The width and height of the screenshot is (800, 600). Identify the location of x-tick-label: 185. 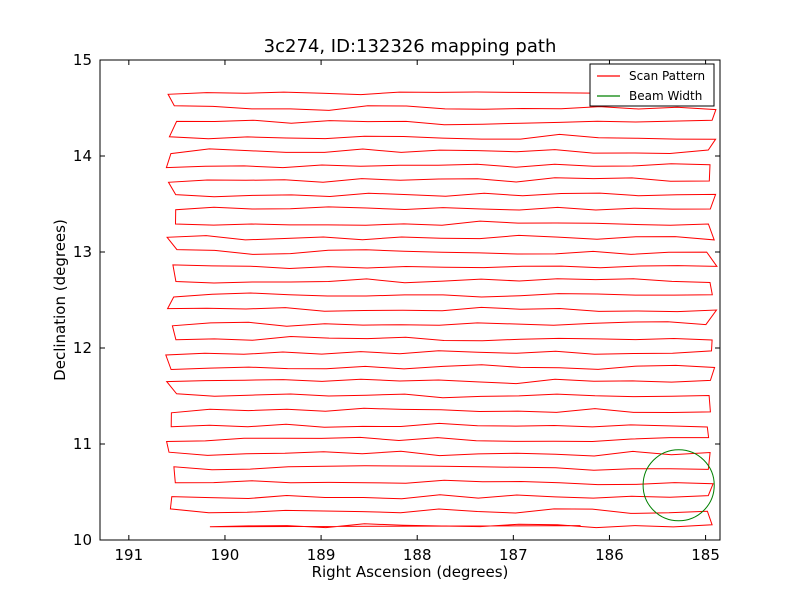
(705, 555).